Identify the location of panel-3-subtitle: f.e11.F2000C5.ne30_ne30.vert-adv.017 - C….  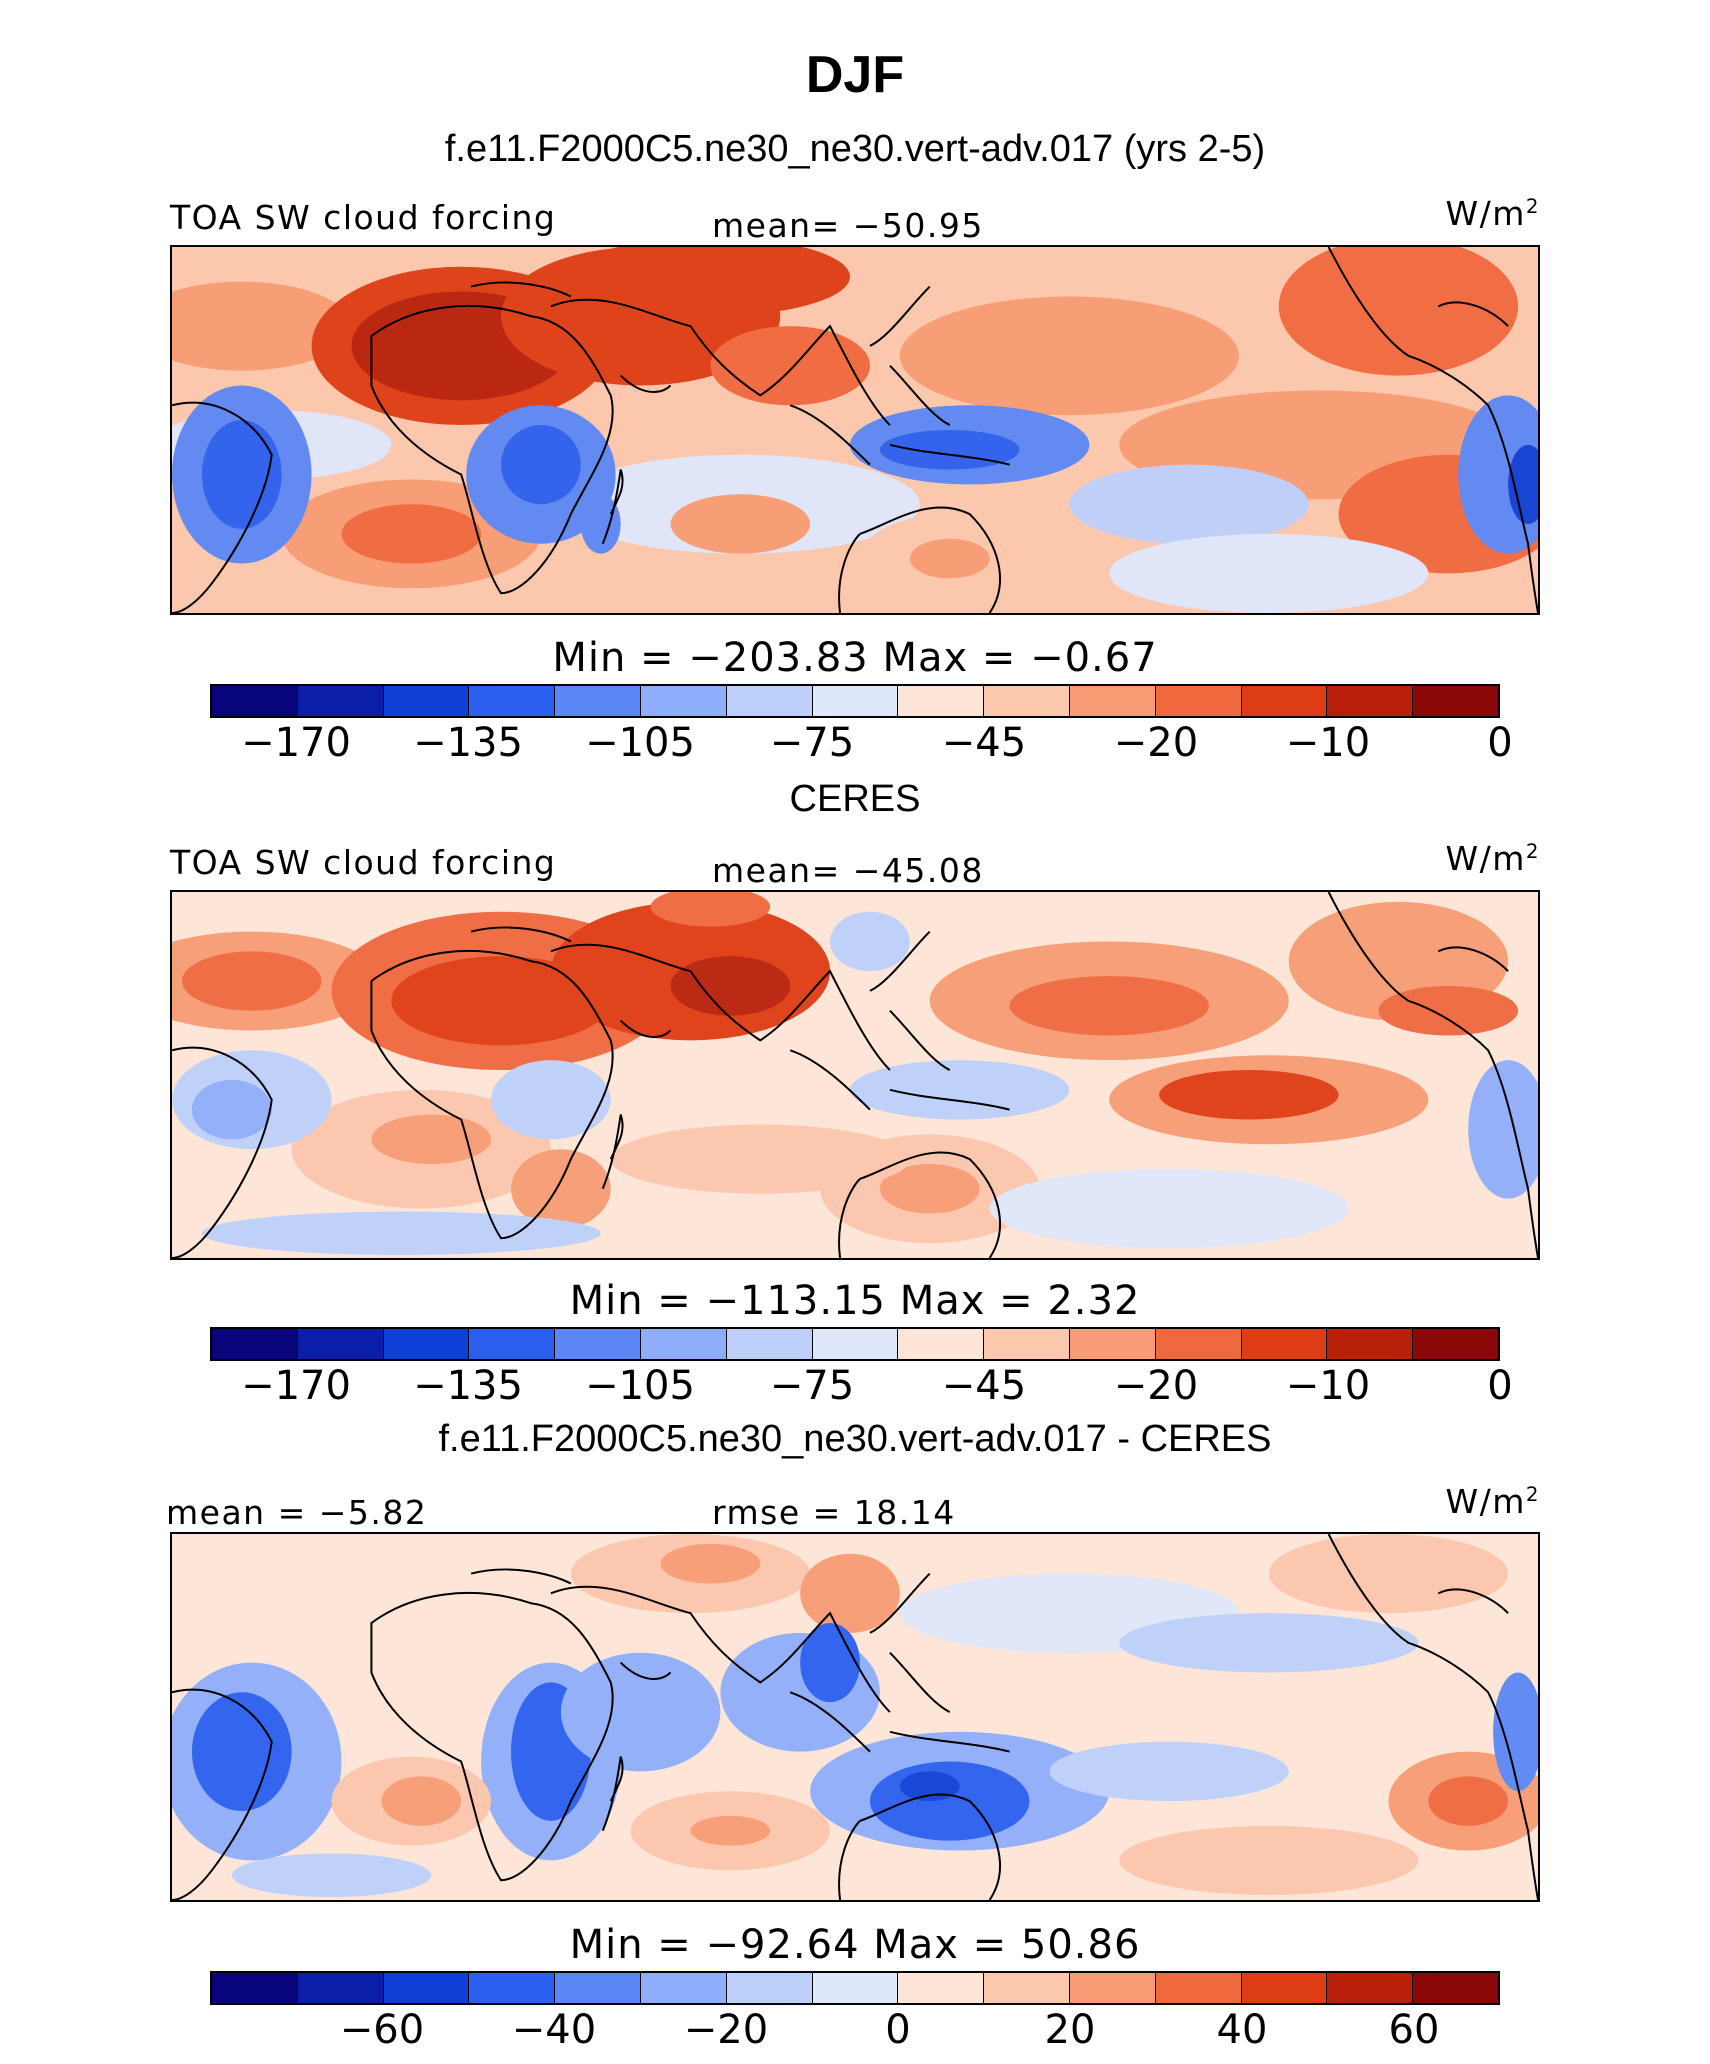
(855, 1439).